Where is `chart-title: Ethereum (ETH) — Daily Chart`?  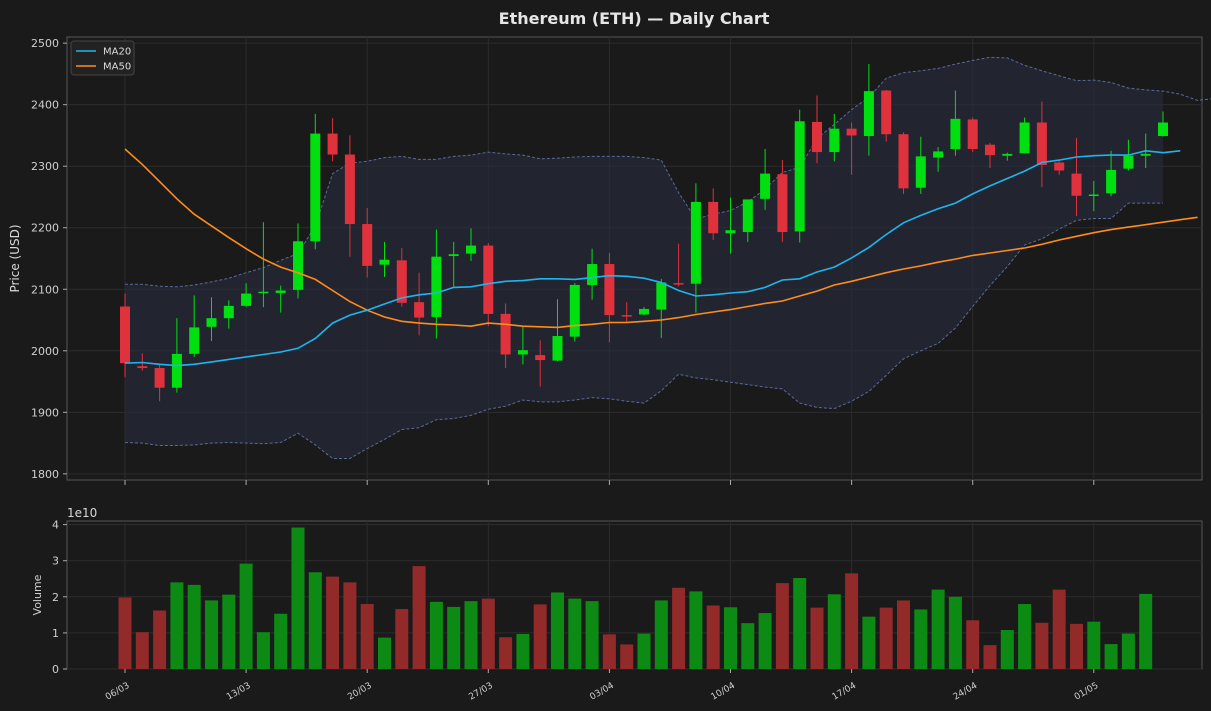 chart-title: Ethereum (ETH) — Daily Chart is located at coordinates (634, 18).